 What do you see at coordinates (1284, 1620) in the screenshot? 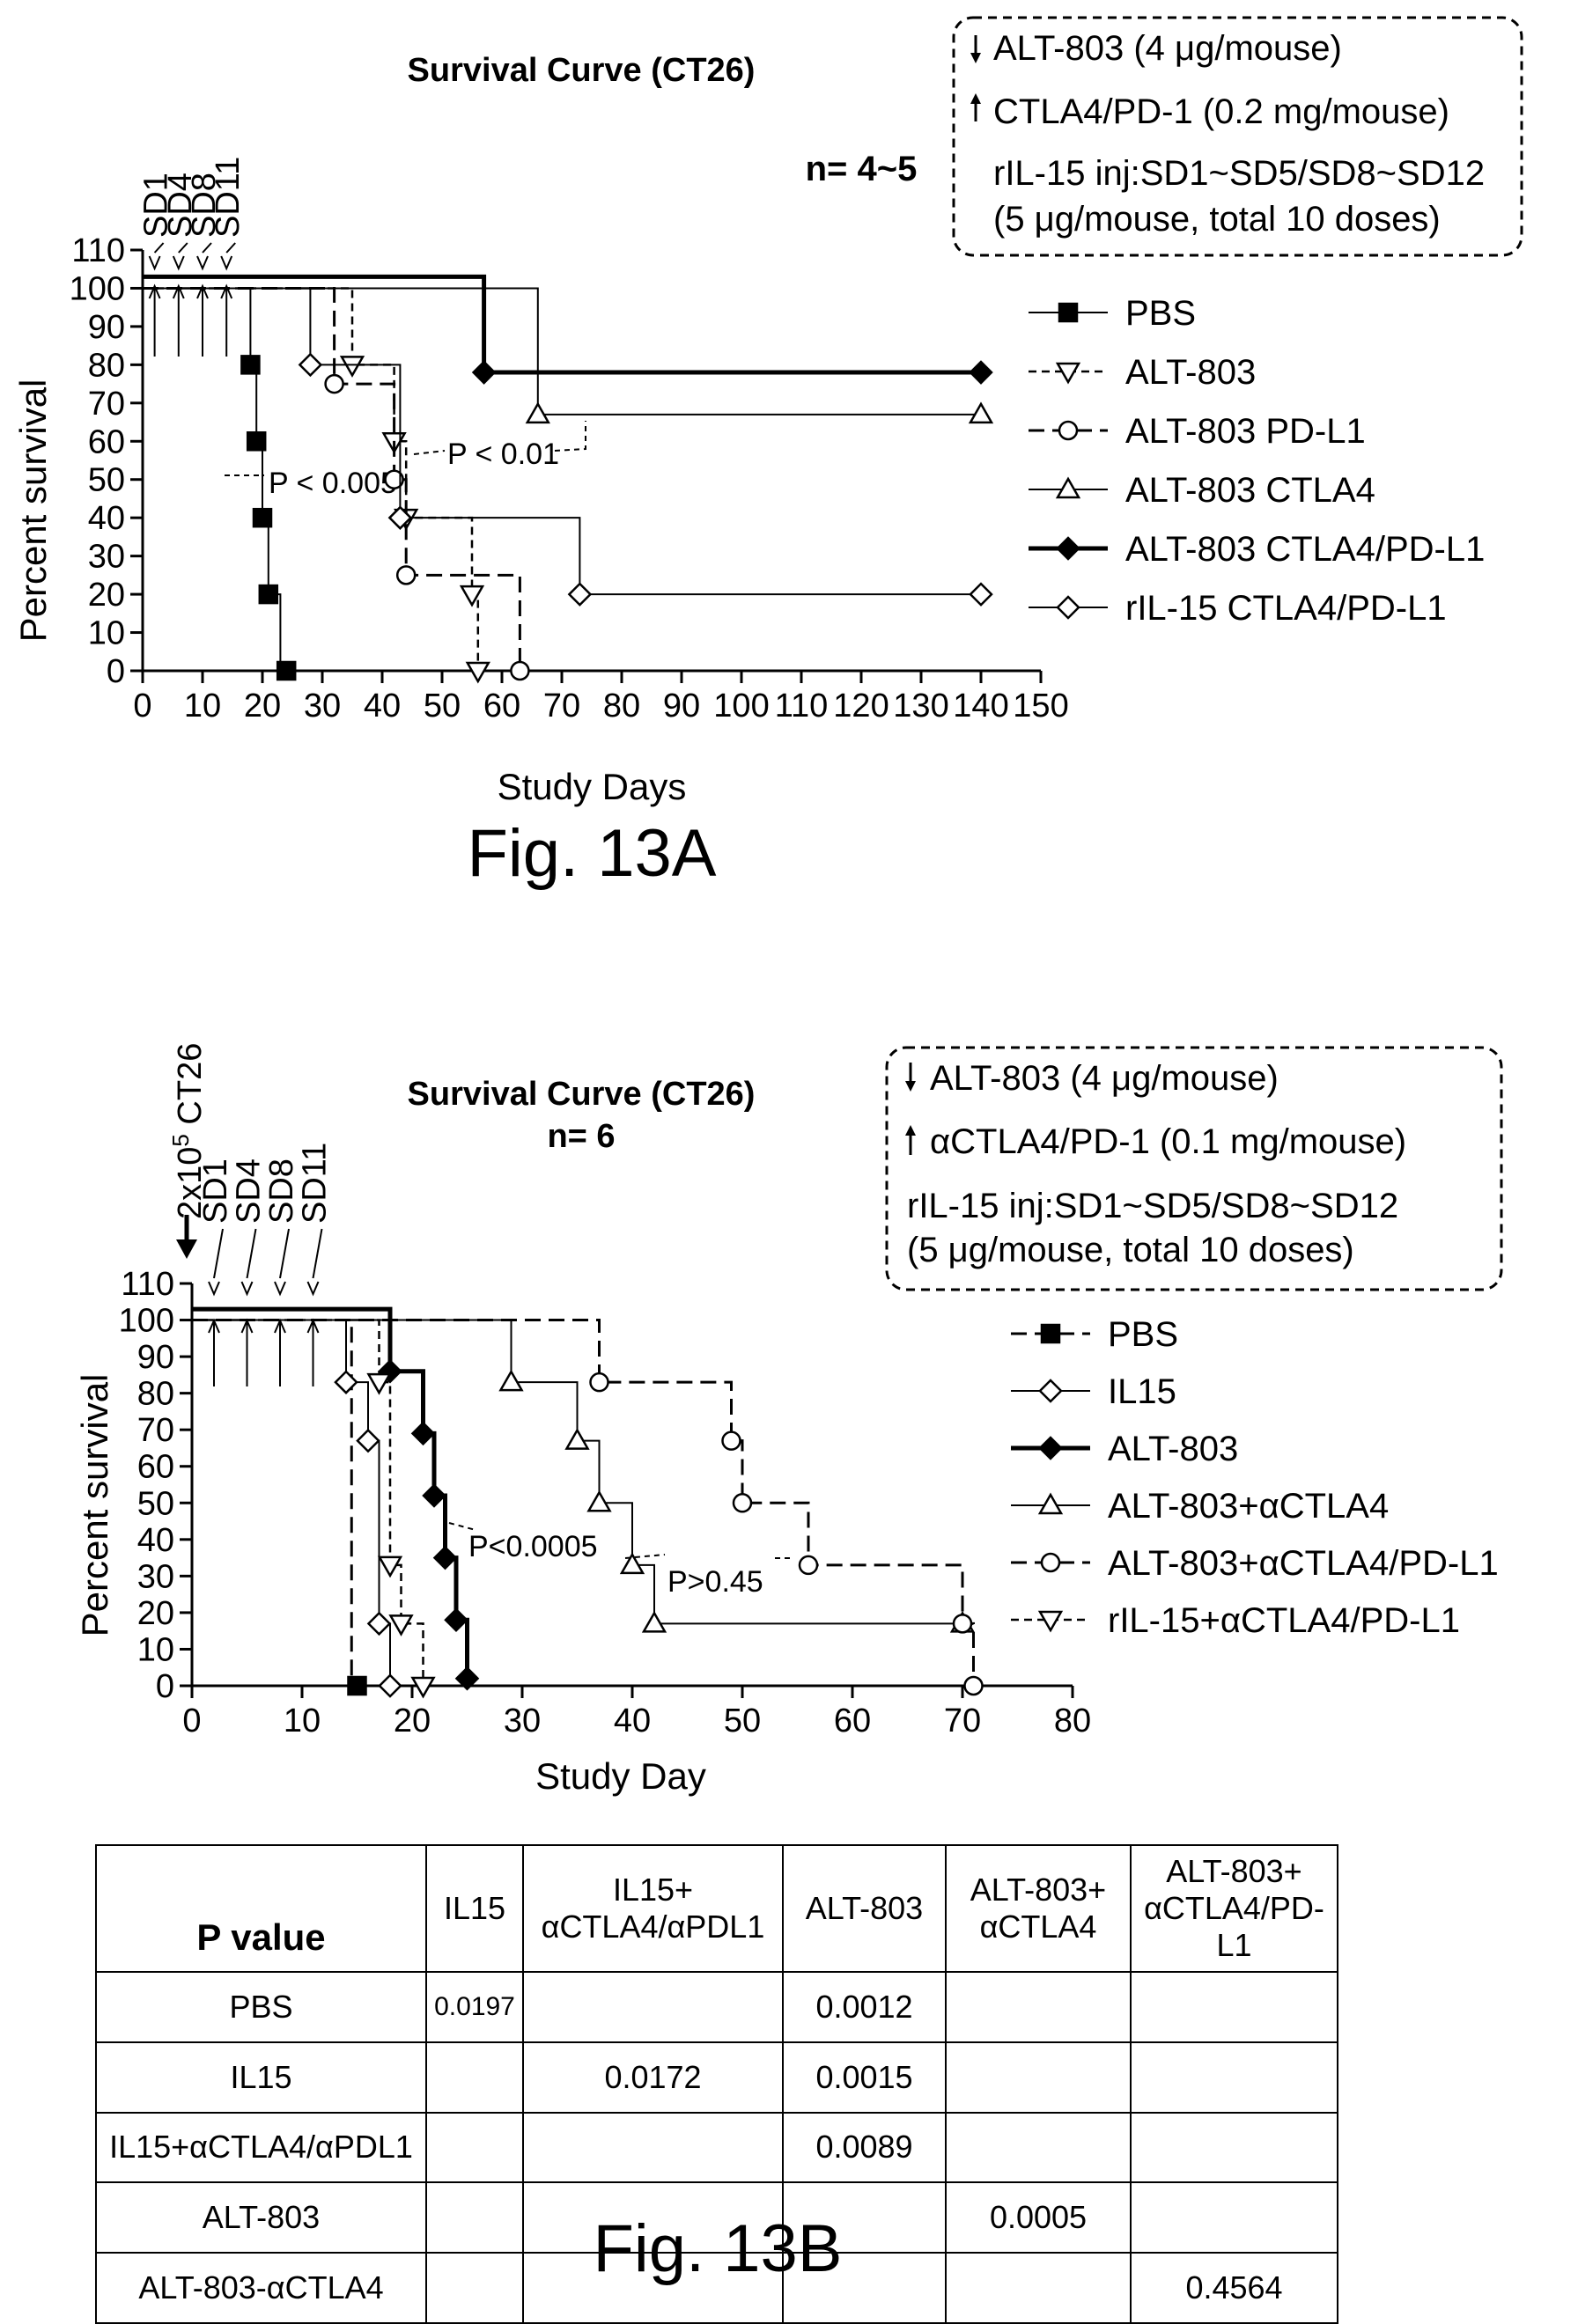
I see `legend-label: rIL-15+αCTLA4/PD-L1` at bounding box center [1284, 1620].